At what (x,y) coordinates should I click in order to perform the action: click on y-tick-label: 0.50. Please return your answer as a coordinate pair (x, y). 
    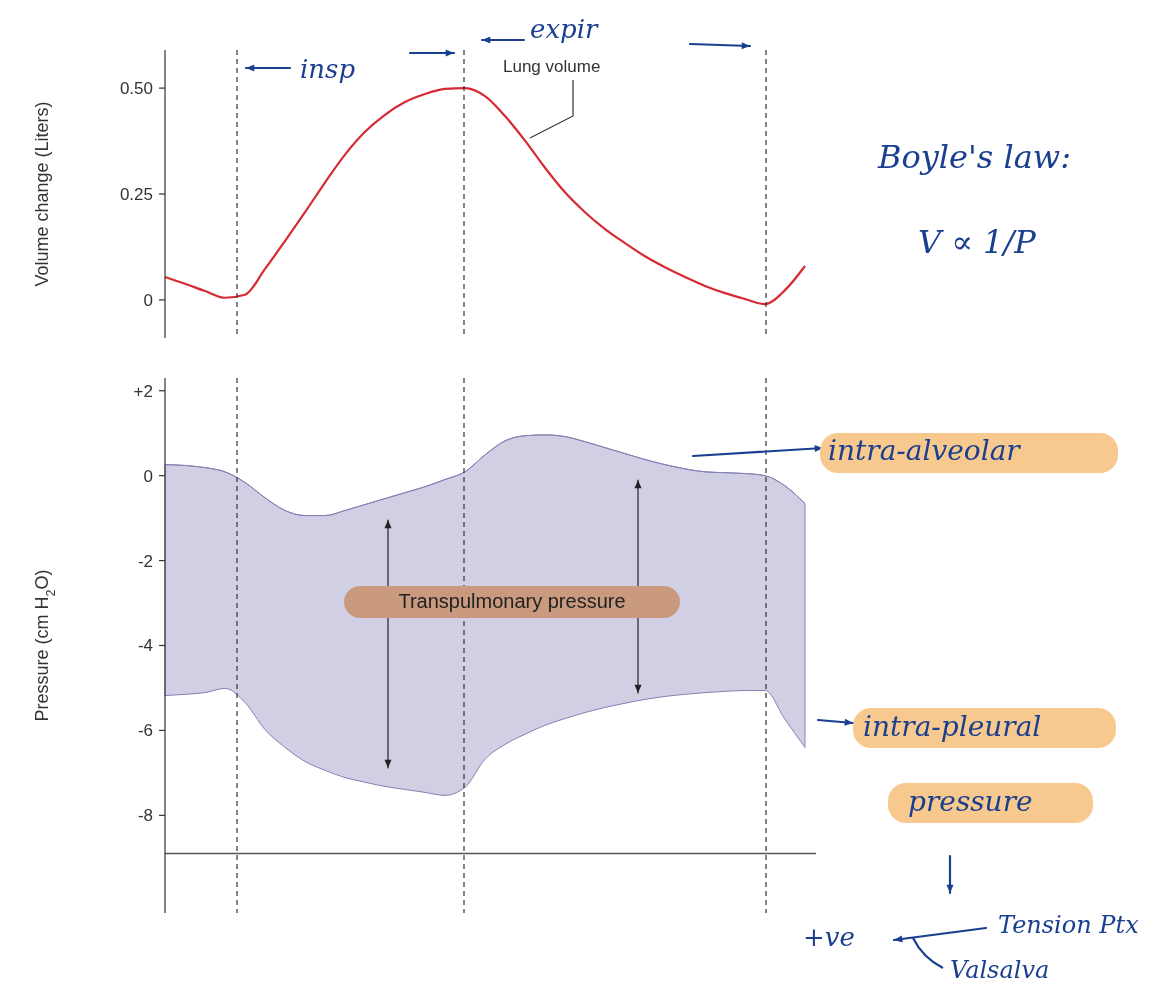
    Looking at the image, I should click on (136, 89).